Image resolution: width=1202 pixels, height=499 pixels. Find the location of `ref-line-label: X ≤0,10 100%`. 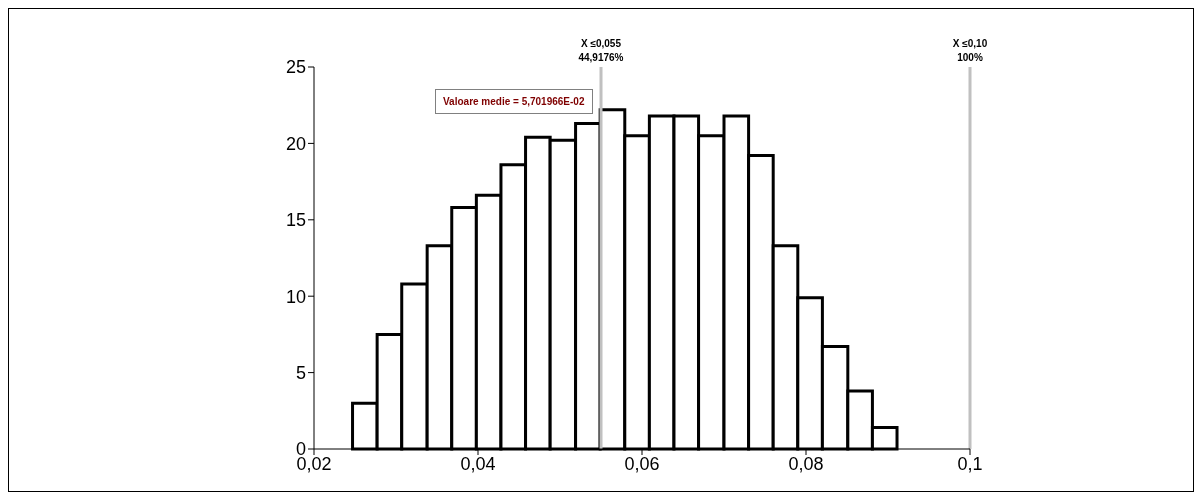

ref-line-label: X ≤0,10 100% is located at coordinates (970, 50).